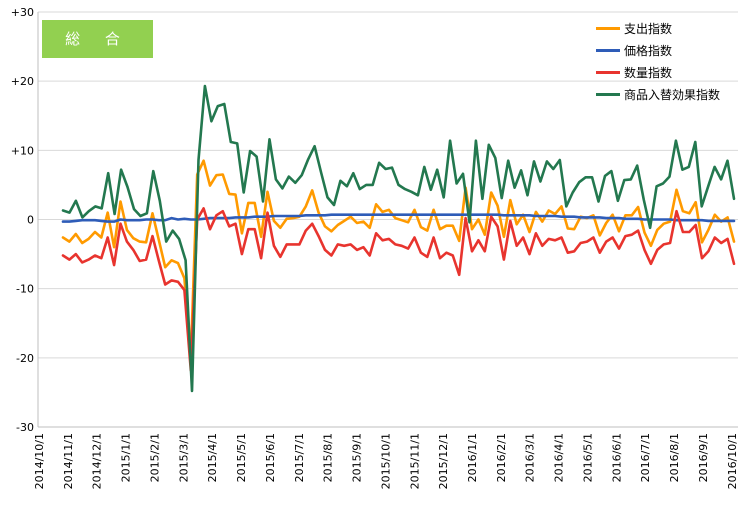  I want to click on x-tick-label: 2016/4/1, so click(559, 457).